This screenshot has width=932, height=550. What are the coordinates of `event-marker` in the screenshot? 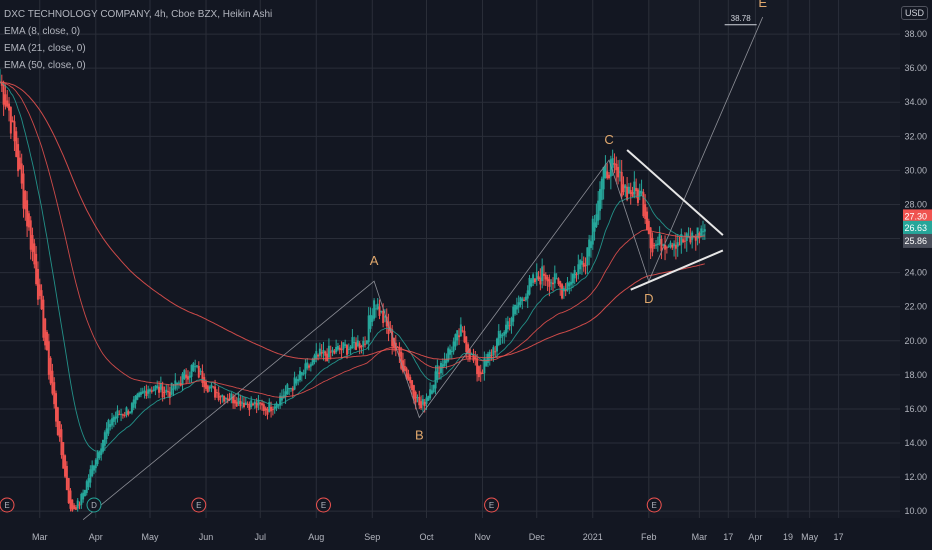 It's located at (199, 505).